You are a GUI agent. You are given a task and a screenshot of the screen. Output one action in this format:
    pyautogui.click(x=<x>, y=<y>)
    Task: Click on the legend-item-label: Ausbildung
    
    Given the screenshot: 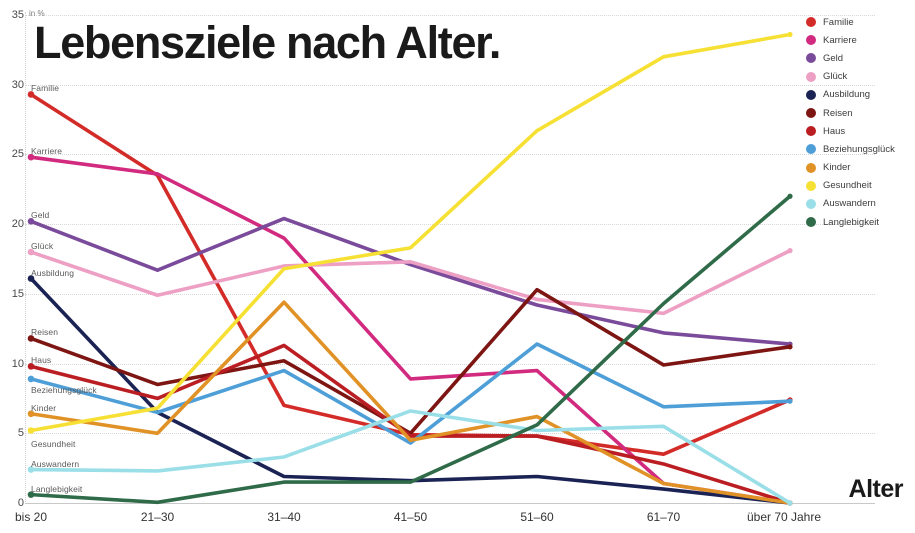 What is the action you would take?
    pyautogui.click(x=847, y=95)
    